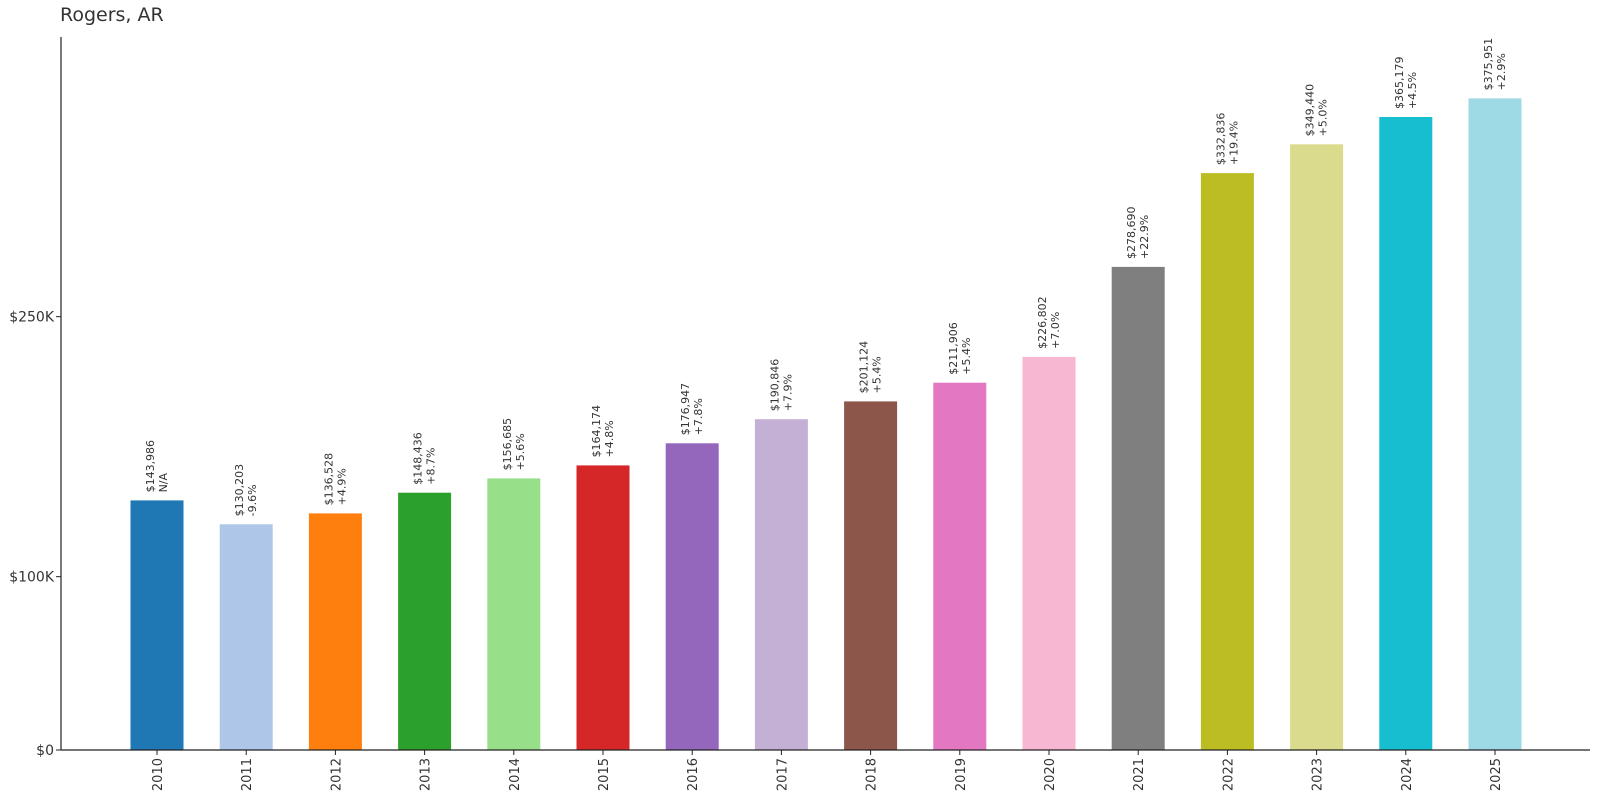  I want to click on value-label-2024: $365,179, so click(1399, 83).